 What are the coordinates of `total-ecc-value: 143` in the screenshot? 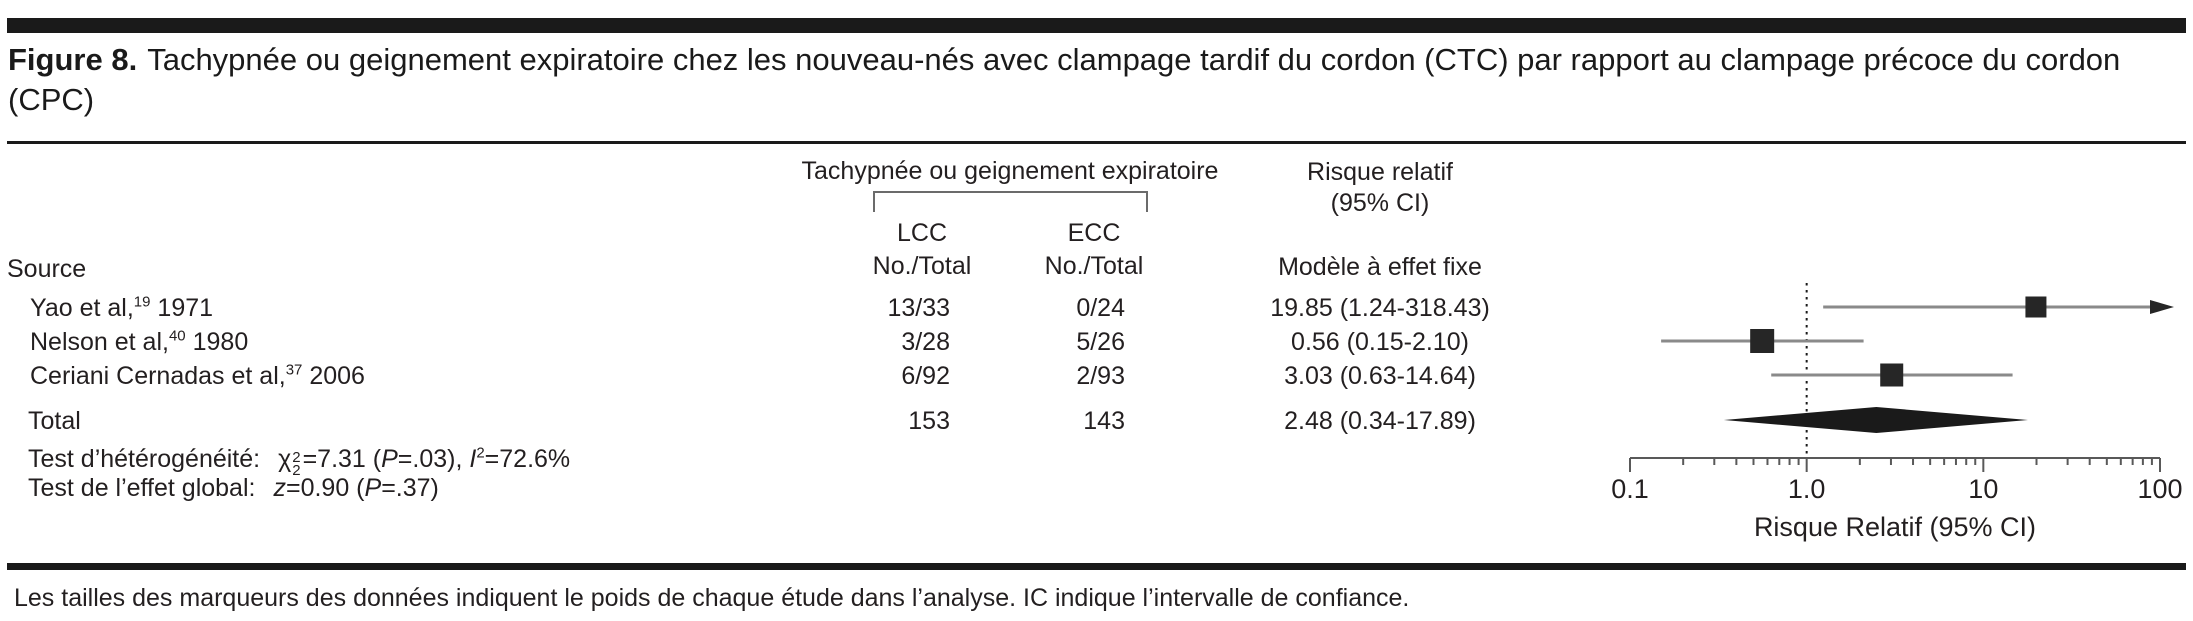 It's located at (1104, 421).